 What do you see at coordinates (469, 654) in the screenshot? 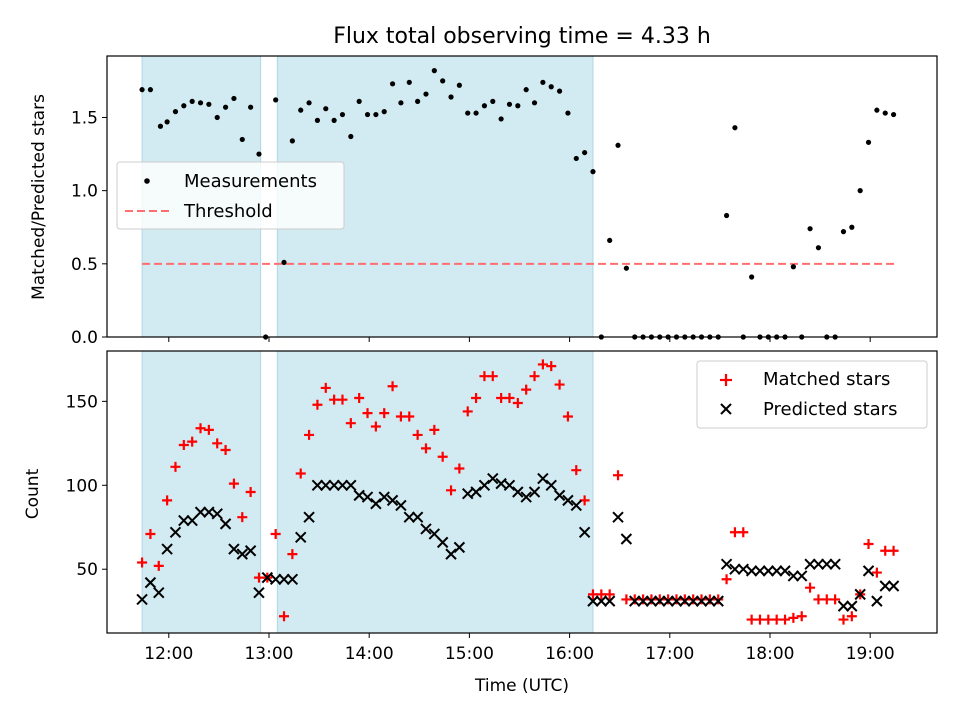
I see `x-tick-label: 15:00` at bounding box center [469, 654].